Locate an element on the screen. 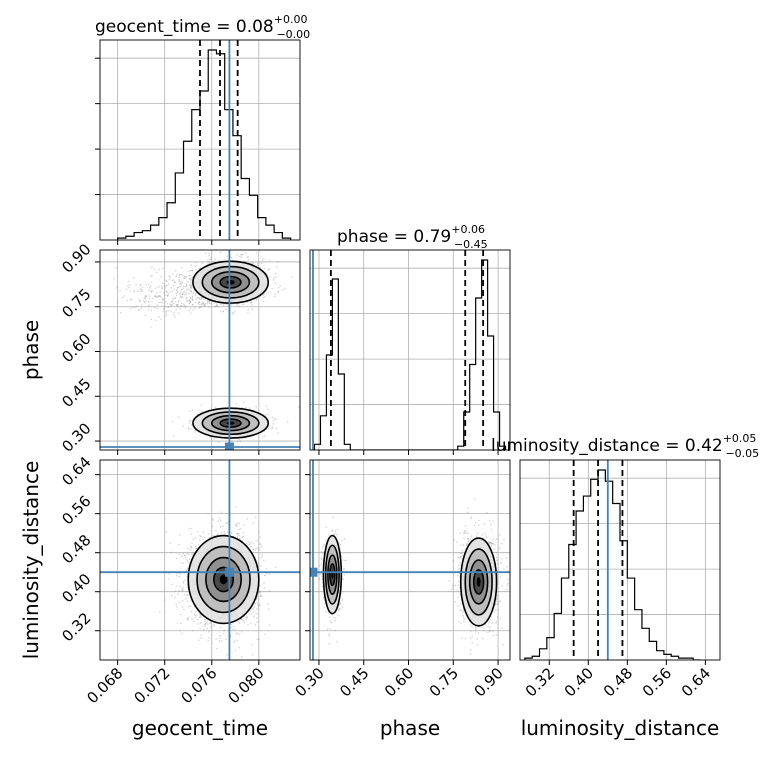 Image resolution: width=760 pixels, height=760 pixels. x-tick-label: 0.068 is located at coordinates (104, 685).